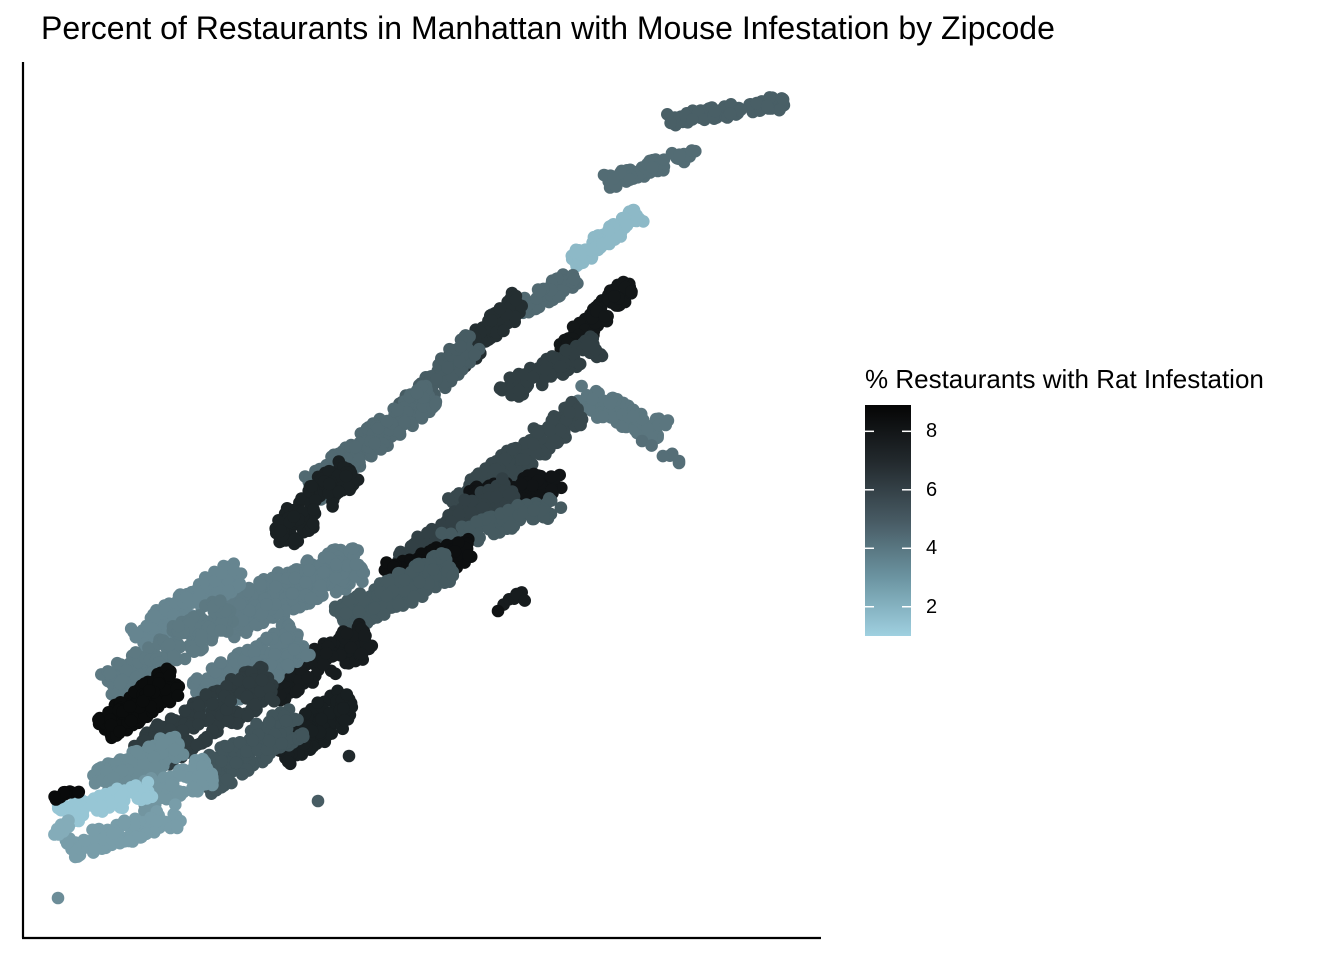  I want to click on cluster-lower-east-side, so click(249, 751).